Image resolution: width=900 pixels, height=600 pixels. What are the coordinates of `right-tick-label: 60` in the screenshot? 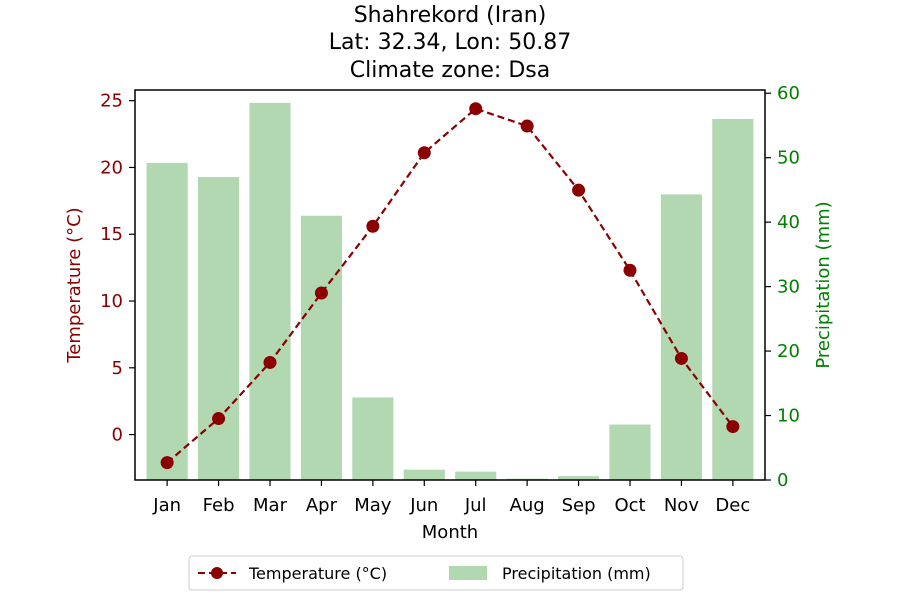 It's located at (788, 93).